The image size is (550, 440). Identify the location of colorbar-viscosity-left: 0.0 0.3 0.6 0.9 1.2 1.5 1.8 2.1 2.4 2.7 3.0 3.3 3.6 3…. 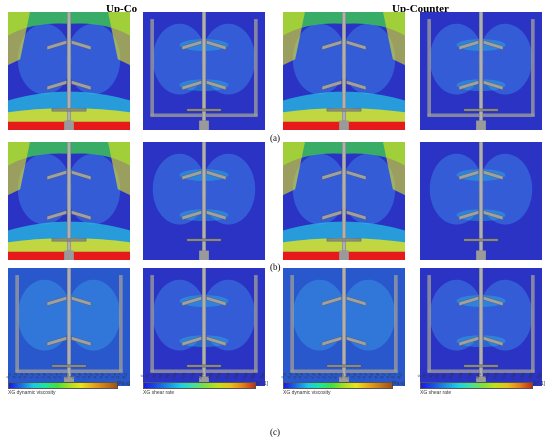
(67, 387).